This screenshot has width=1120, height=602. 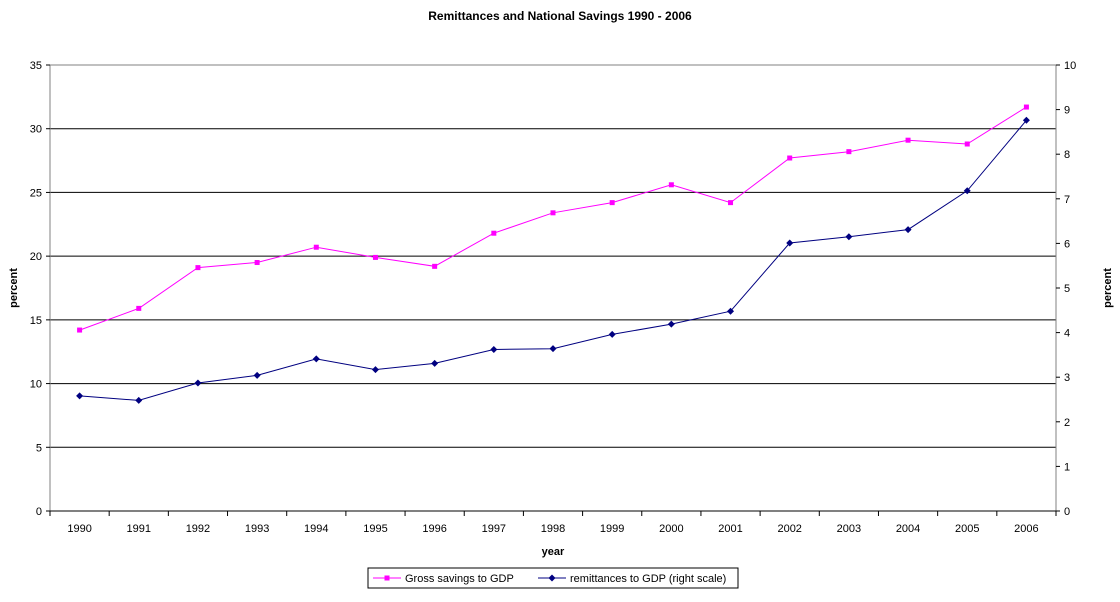 I want to click on y-right-tick-label: 3, so click(x=1067, y=378).